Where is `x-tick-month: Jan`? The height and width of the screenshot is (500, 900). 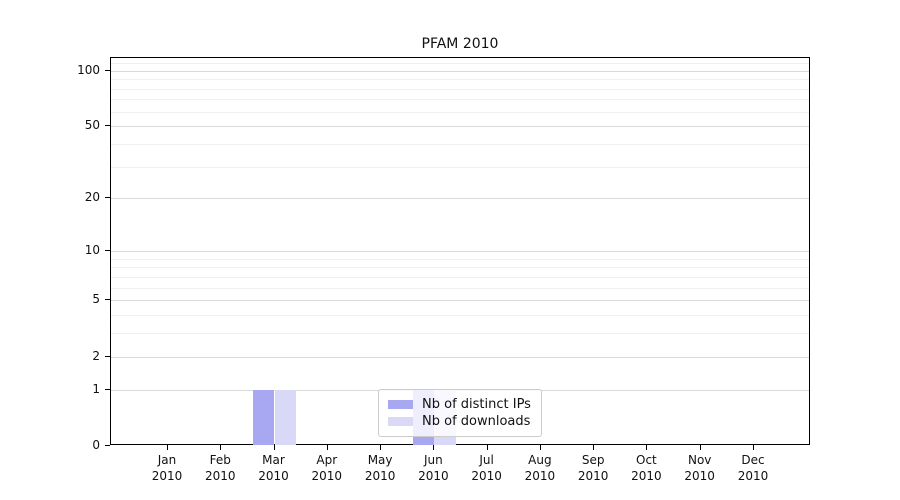
x-tick-month: Jan is located at coordinates (167, 460).